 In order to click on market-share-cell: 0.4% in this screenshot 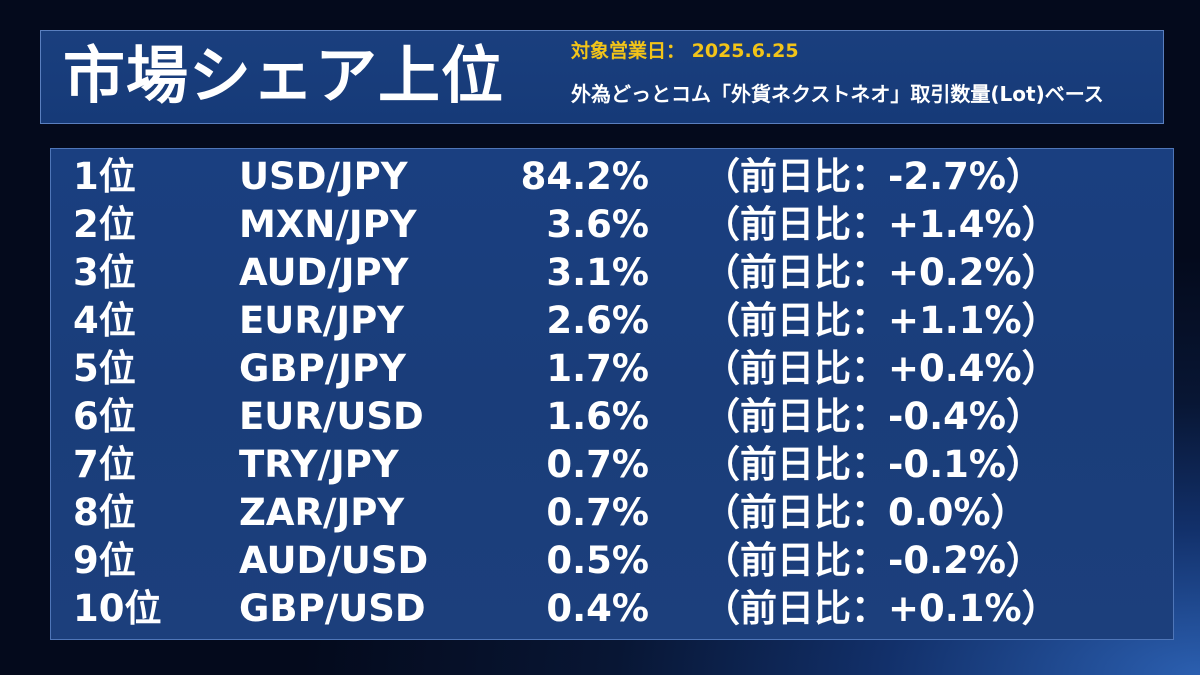, I will do `click(597, 608)`.